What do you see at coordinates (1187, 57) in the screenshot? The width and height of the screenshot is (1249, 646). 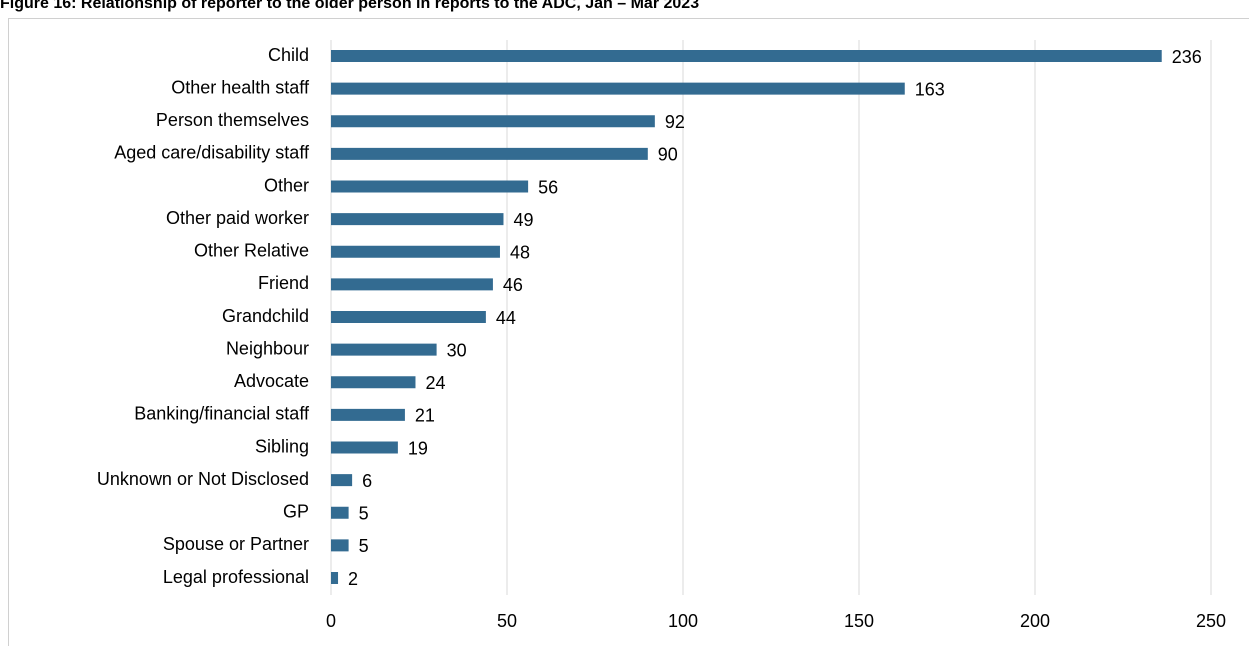 I see `value-label: 236` at bounding box center [1187, 57].